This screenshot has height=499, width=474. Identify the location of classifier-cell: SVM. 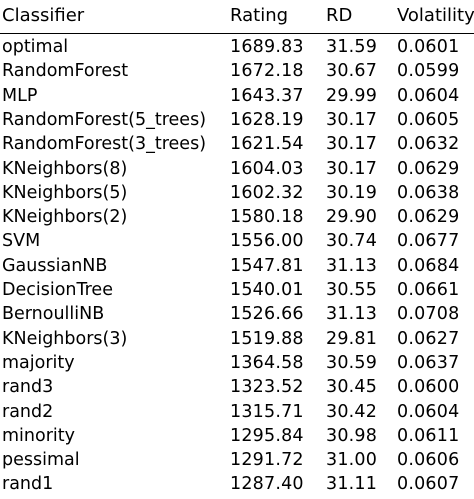
(21, 241).